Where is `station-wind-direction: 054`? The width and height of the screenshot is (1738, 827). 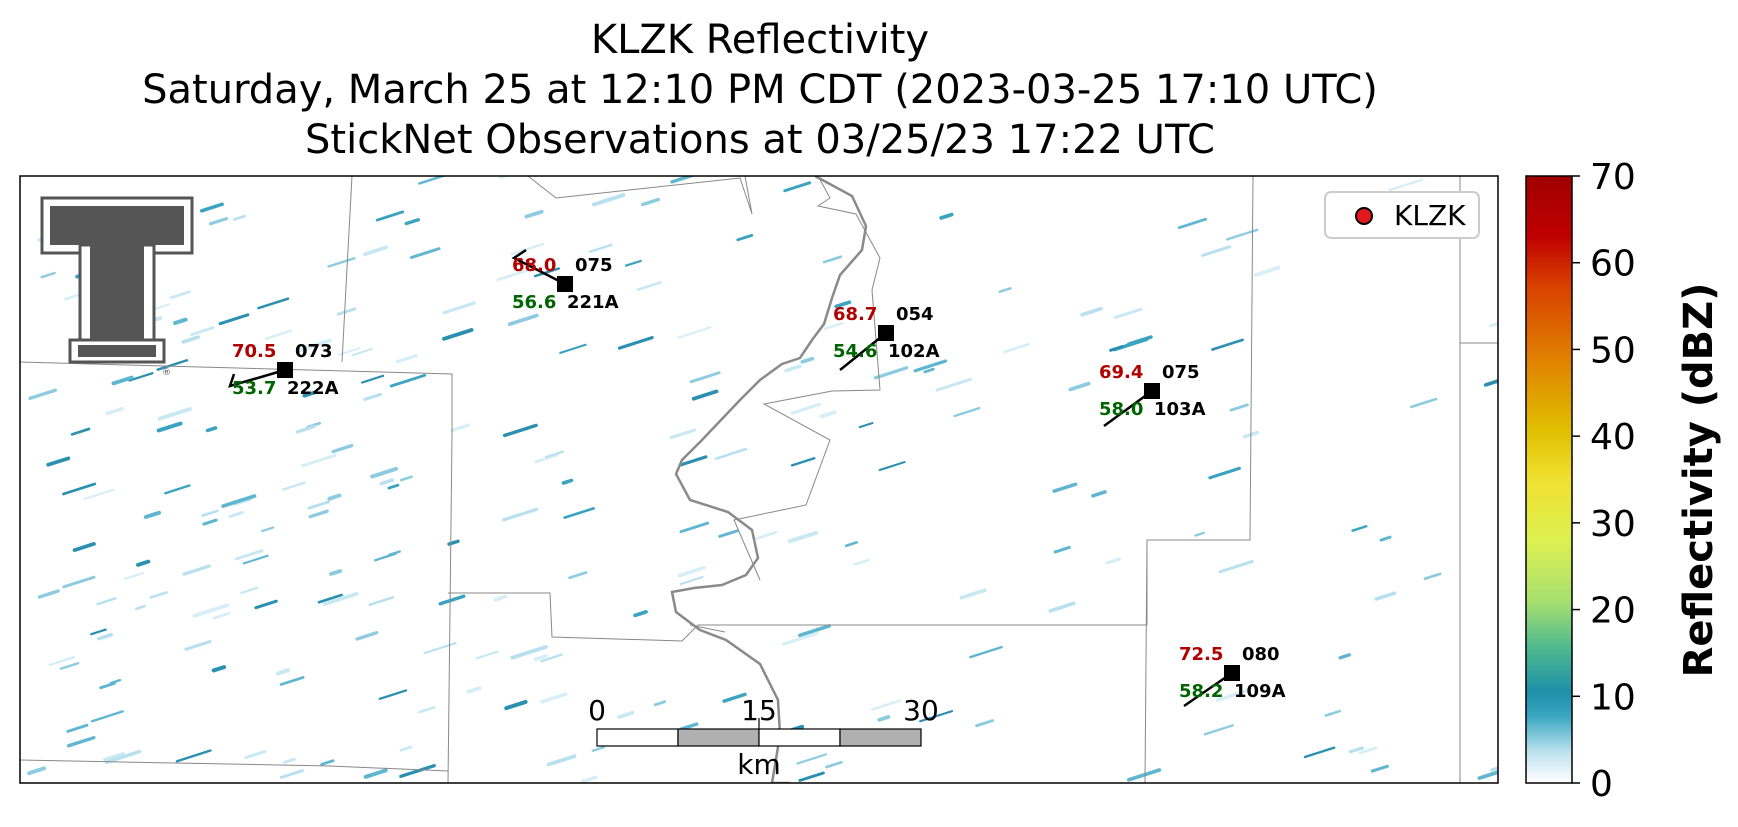 station-wind-direction: 054 is located at coordinates (915, 314).